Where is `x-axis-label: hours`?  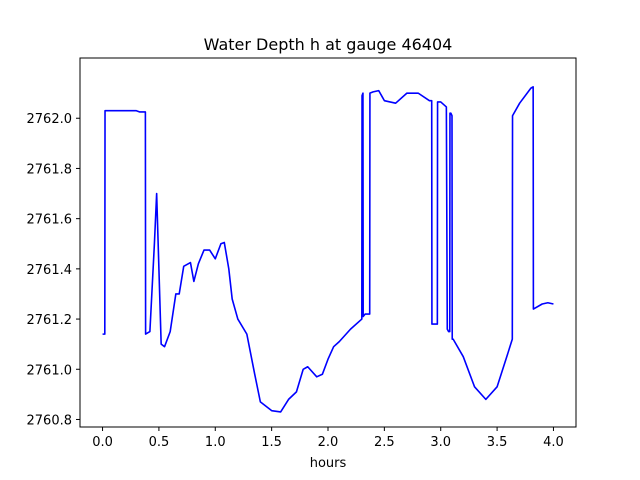
x-axis-label: hours is located at coordinates (328, 463).